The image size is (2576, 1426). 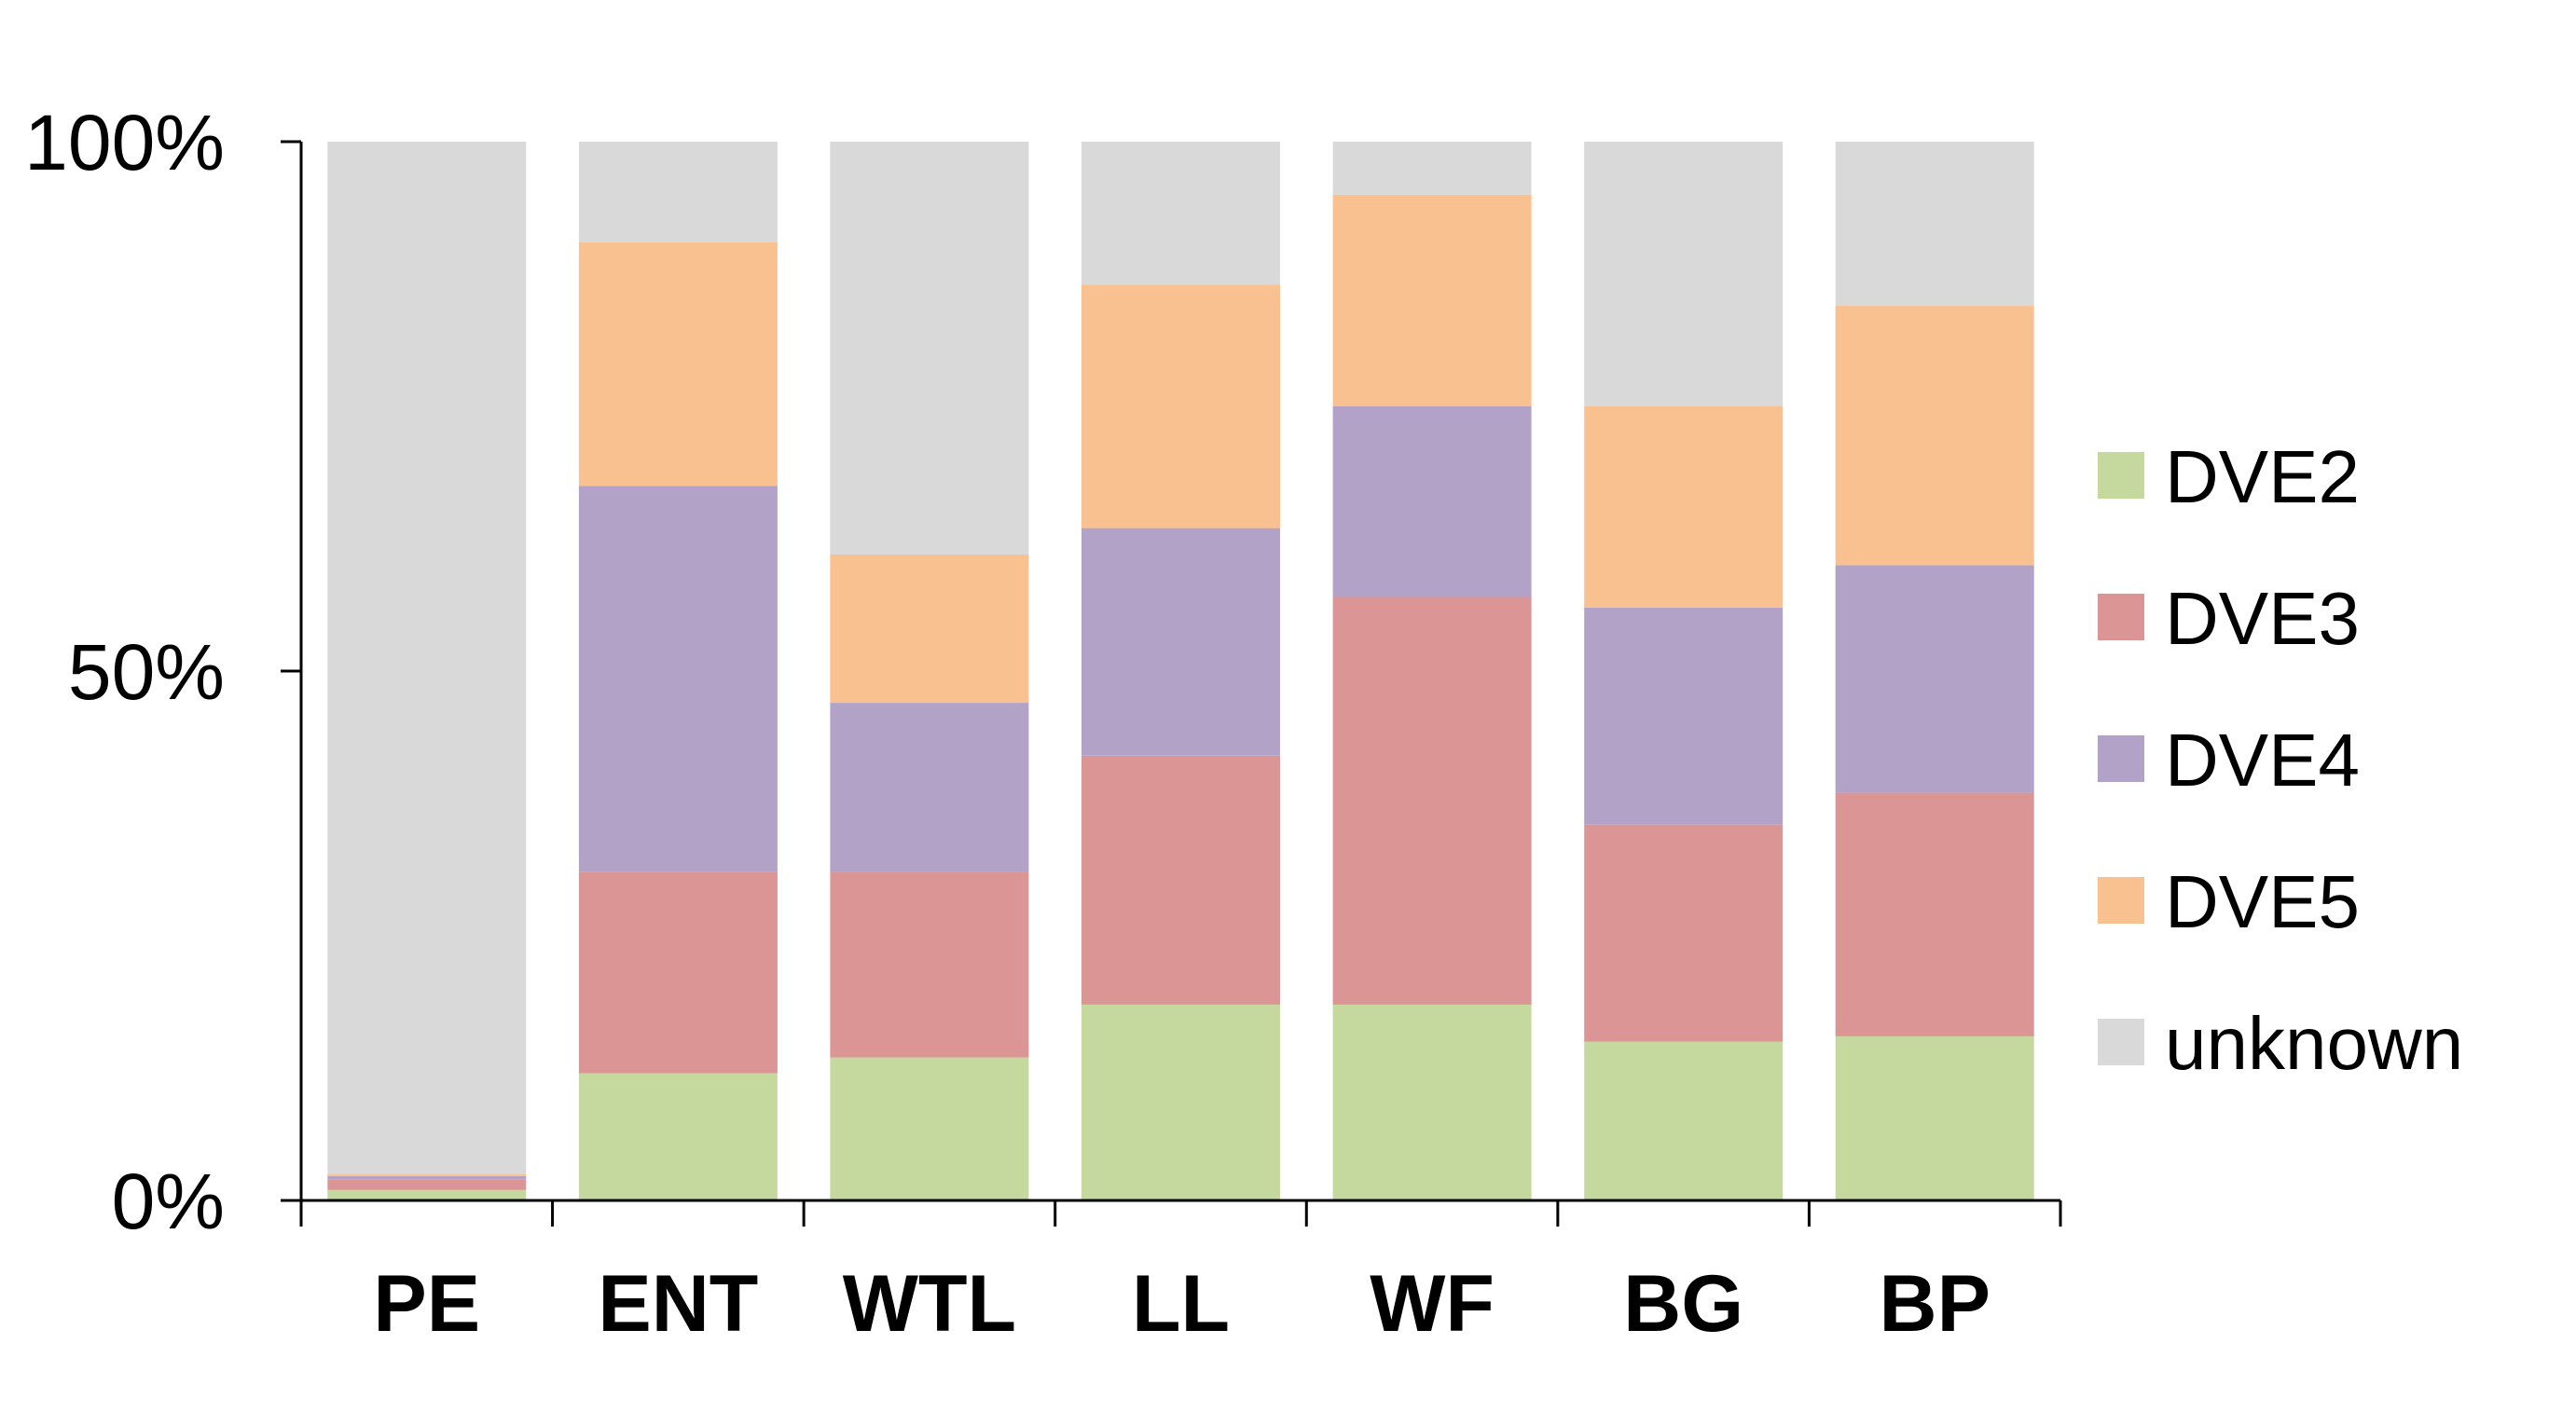 What do you see at coordinates (2121, 1042) in the screenshot?
I see `legend-swatch-unknown` at bounding box center [2121, 1042].